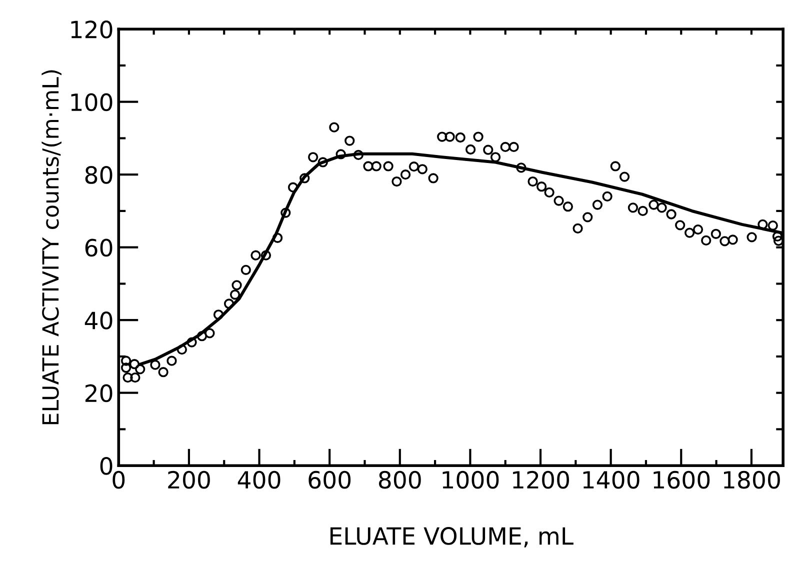 Image resolution: width=791 pixels, height=582 pixels. Describe the element at coordinates (98, 247) in the screenshot. I see `y-tick-label: 60` at that location.